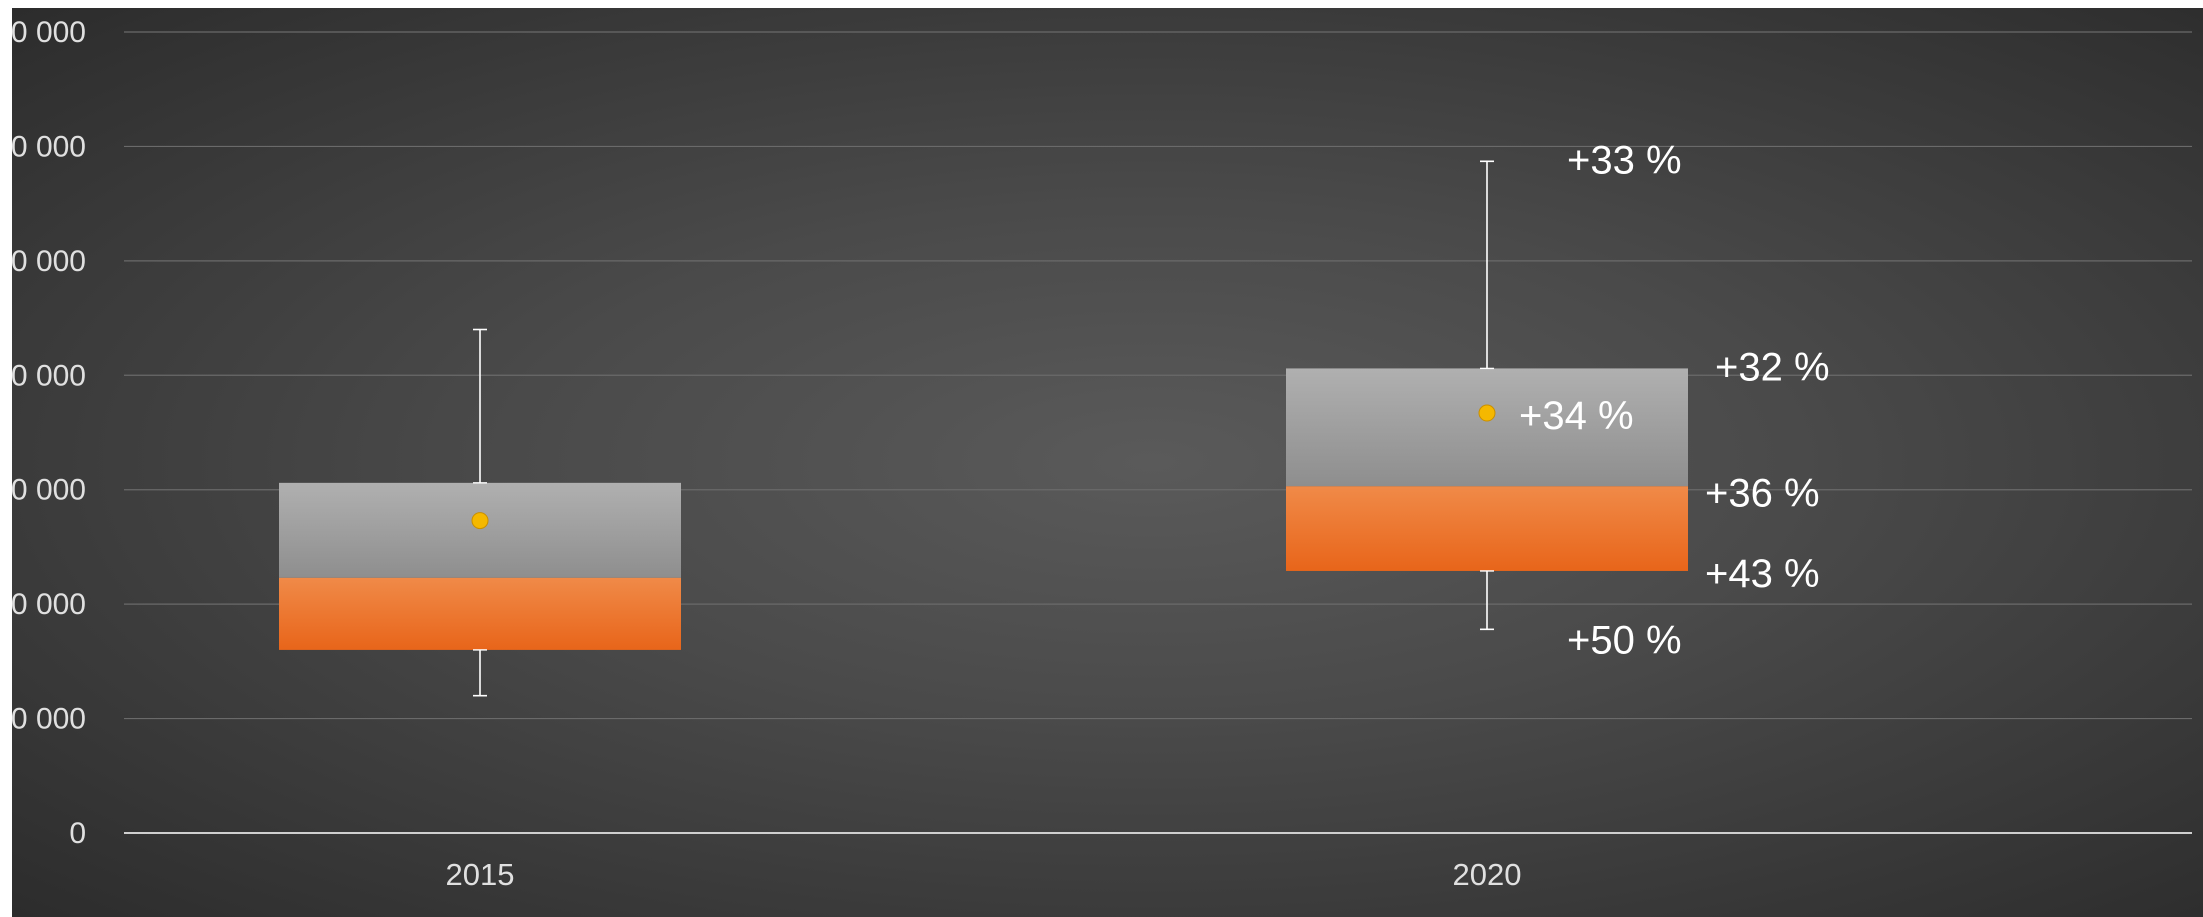 Image resolution: width=2203 pixels, height=917 pixels. Describe the element at coordinates (1624, 160) in the screenshot. I see `annotation-max: +33 %` at that location.